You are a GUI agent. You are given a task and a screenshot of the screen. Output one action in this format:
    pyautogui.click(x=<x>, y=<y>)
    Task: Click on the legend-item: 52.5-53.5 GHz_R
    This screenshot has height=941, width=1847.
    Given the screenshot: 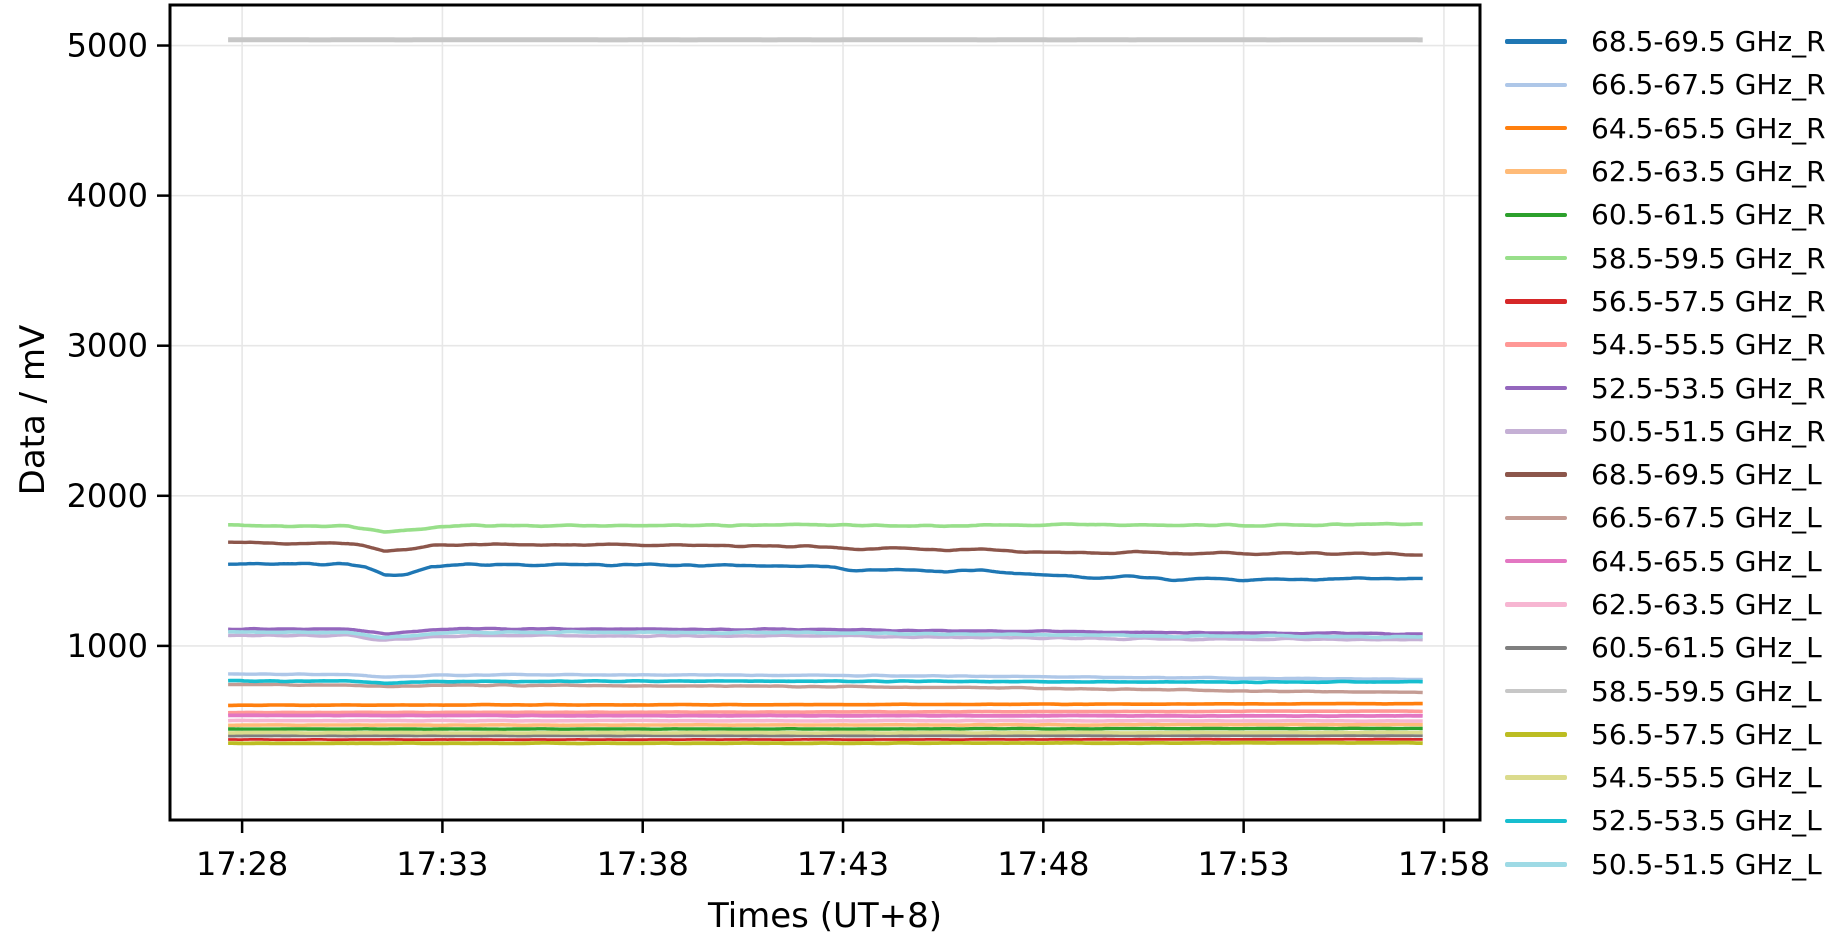 What is the action you would take?
    pyautogui.click(x=1665, y=387)
    